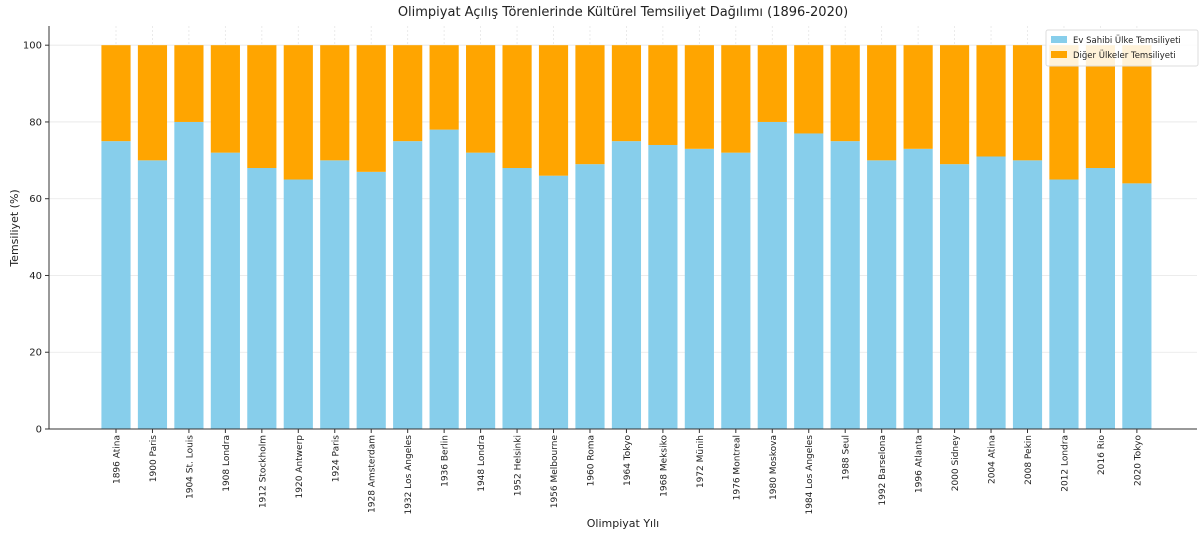 Image resolution: width=1199 pixels, height=534 pixels. What do you see at coordinates (847, 457) in the screenshot?
I see `x-tick-label: 1988 Seul` at bounding box center [847, 457].